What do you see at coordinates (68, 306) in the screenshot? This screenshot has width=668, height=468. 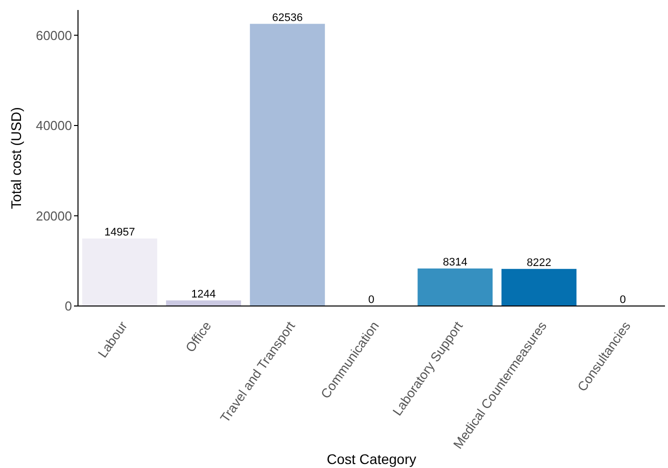 I see `y-tick-label: 0` at bounding box center [68, 306].